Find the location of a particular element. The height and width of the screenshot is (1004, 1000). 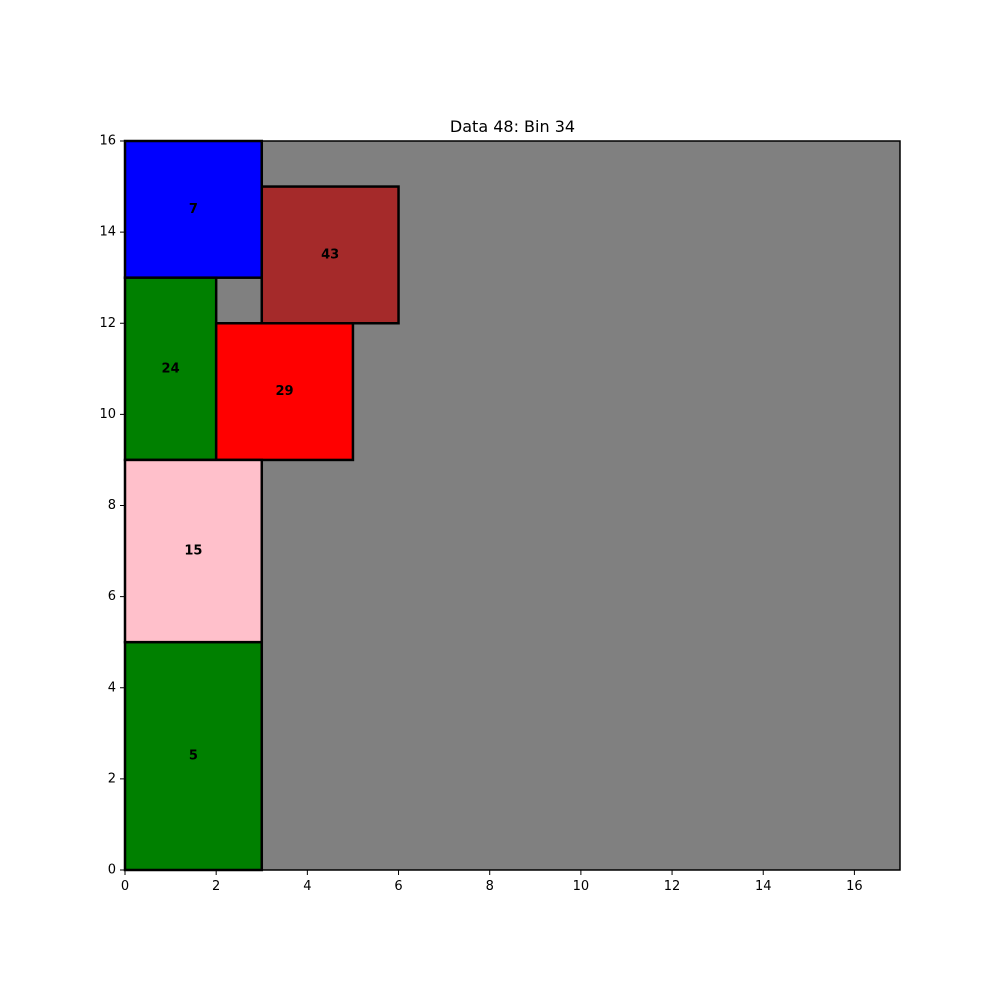

y-axis: 0 2 4 6 8 10 12 14 16 is located at coordinates (112, 506).